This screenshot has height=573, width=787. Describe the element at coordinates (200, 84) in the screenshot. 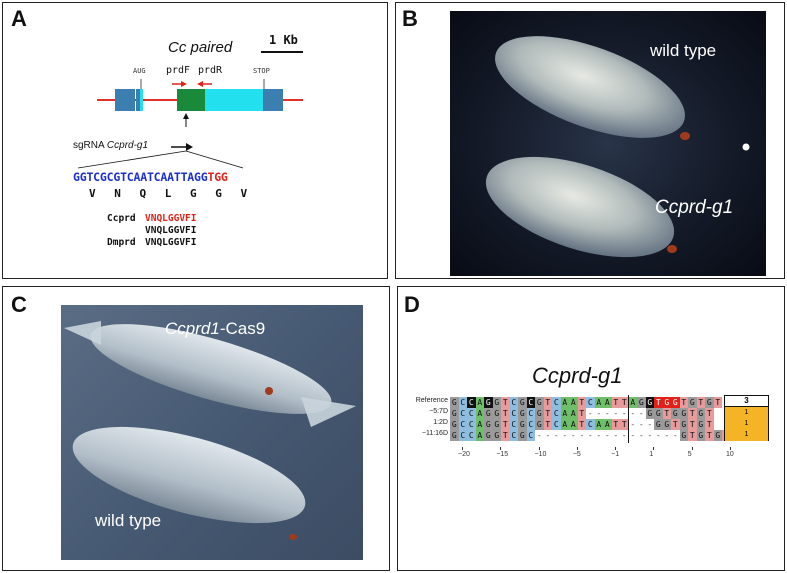

I see `primer-r-arrow` at that location.